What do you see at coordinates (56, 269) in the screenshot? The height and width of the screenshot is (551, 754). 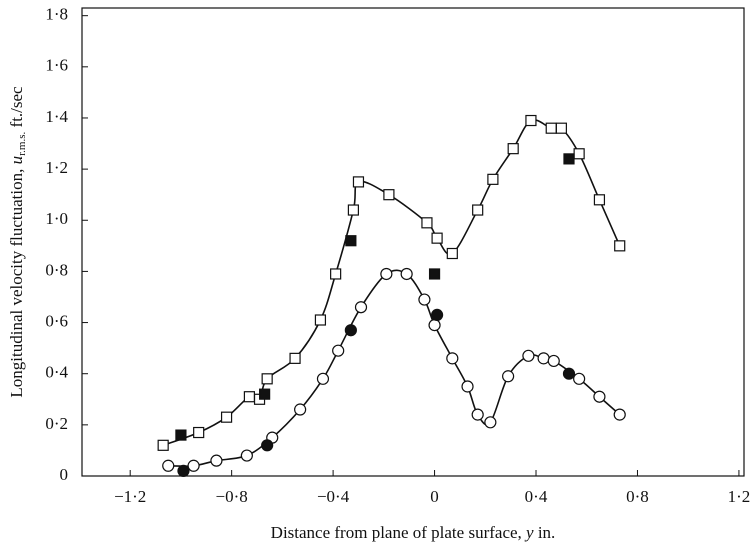 I see `y-tick-label: 0·8` at bounding box center [56, 269].